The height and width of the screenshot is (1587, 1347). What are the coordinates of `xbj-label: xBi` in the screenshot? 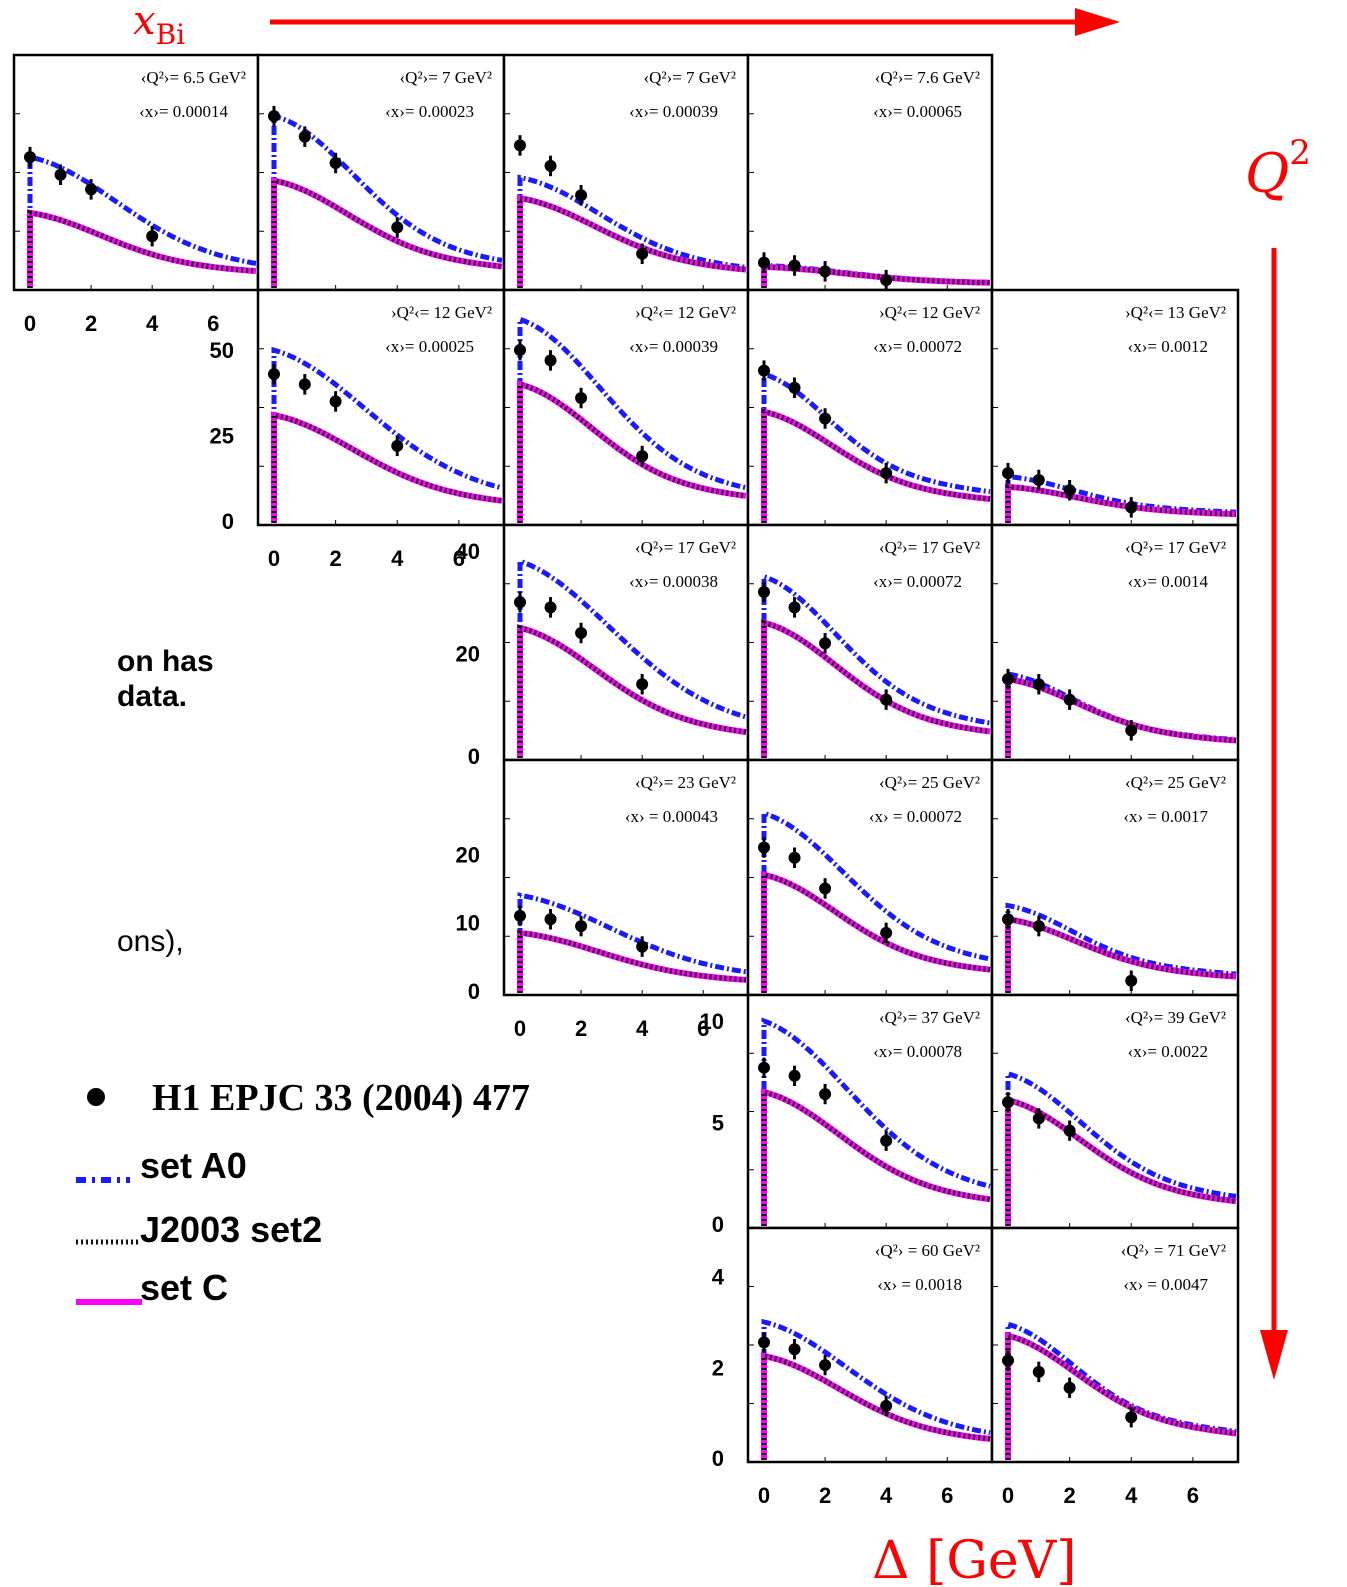 It's located at (159, 25).